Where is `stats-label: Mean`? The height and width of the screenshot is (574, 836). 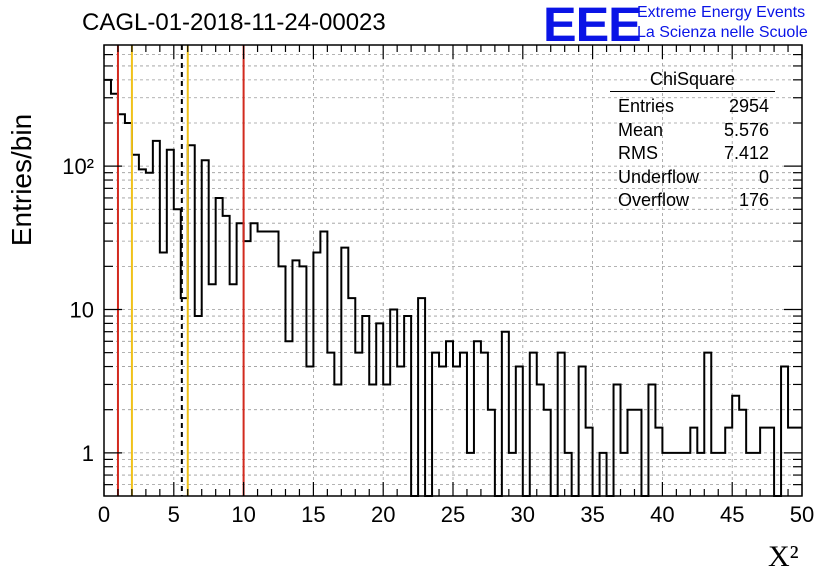 stats-label: Mean is located at coordinates (641, 129).